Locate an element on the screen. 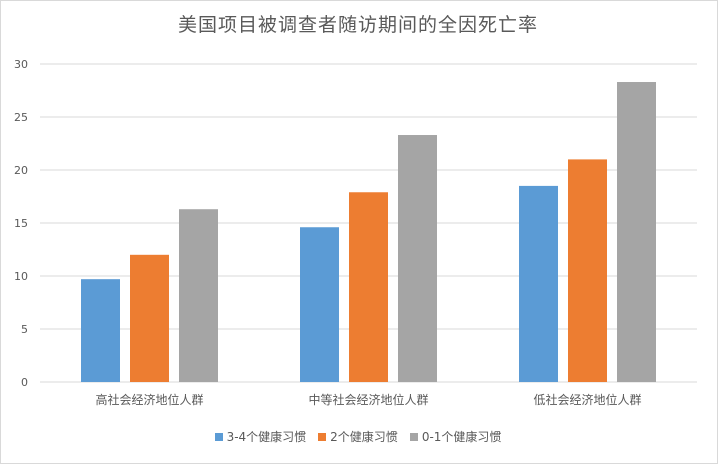  legend-item: 0-1个健康习惯 is located at coordinates (455, 436).